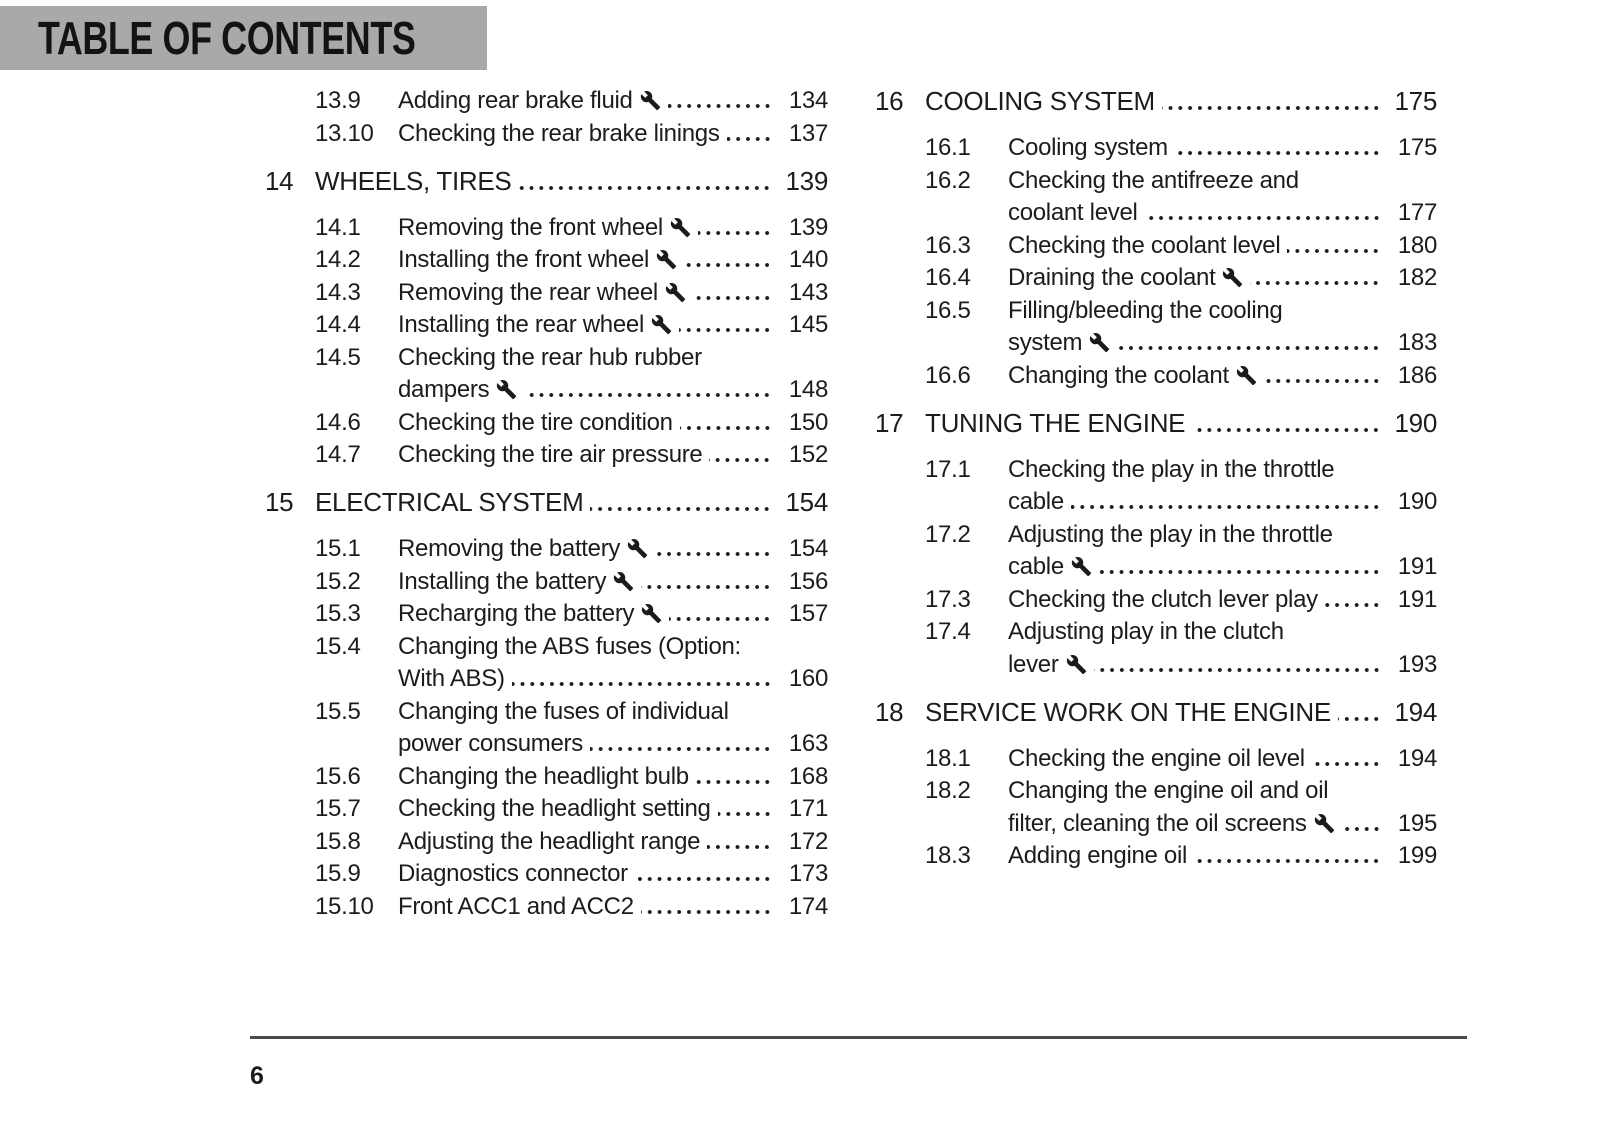 The height and width of the screenshot is (1132, 1600). I want to click on entry-title: Adjusting play in the clutch, so click(1146, 631).